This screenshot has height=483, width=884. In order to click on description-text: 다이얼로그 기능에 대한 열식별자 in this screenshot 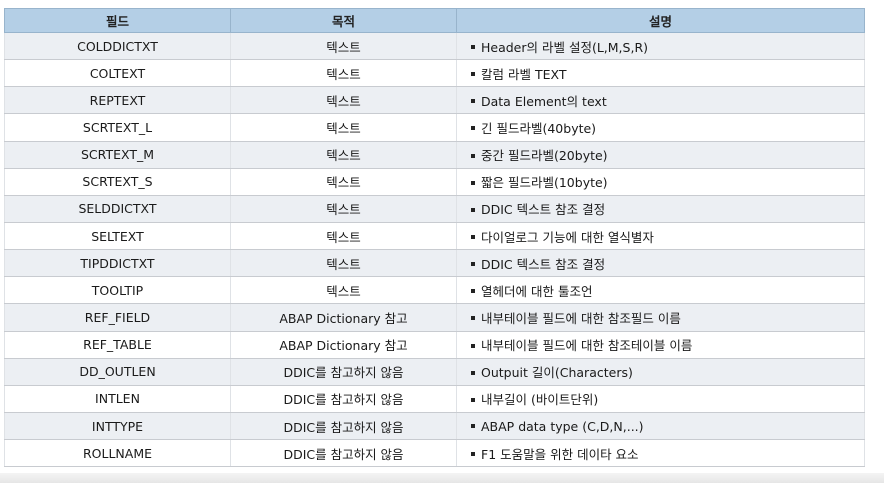, I will do `click(567, 237)`.